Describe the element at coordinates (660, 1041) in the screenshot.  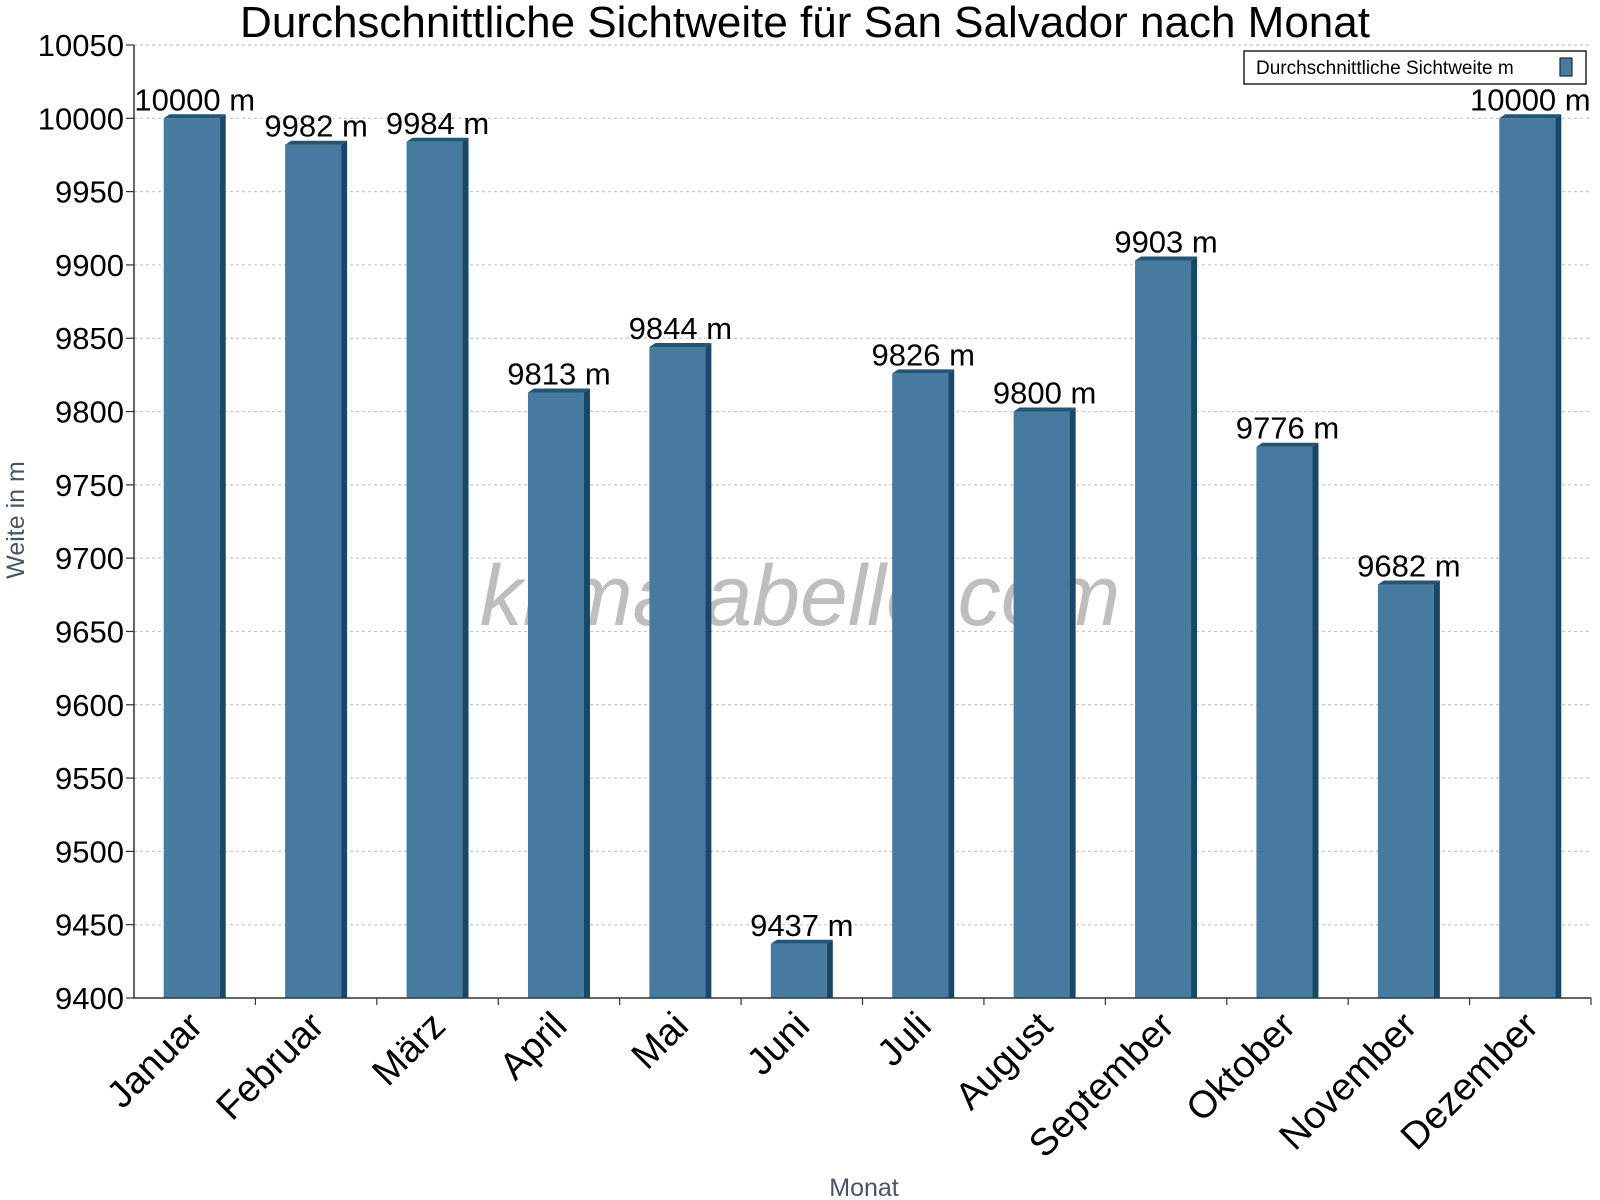
I see `x-tick-label: Mai` at that location.